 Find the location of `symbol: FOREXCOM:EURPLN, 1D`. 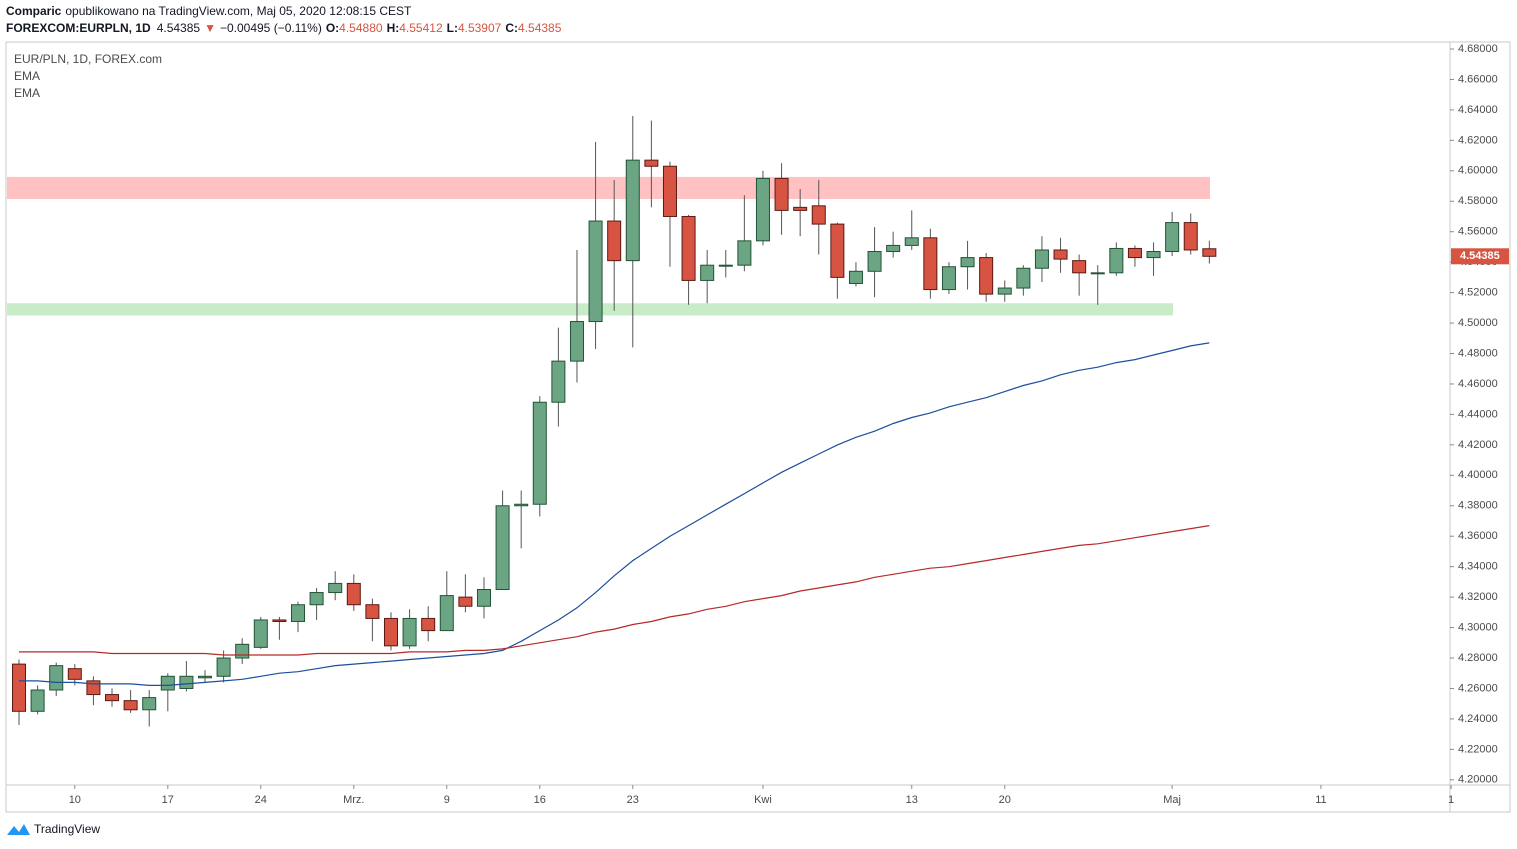

symbol: FOREXCOM:EURPLN, 1D is located at coordinates (78, 28).